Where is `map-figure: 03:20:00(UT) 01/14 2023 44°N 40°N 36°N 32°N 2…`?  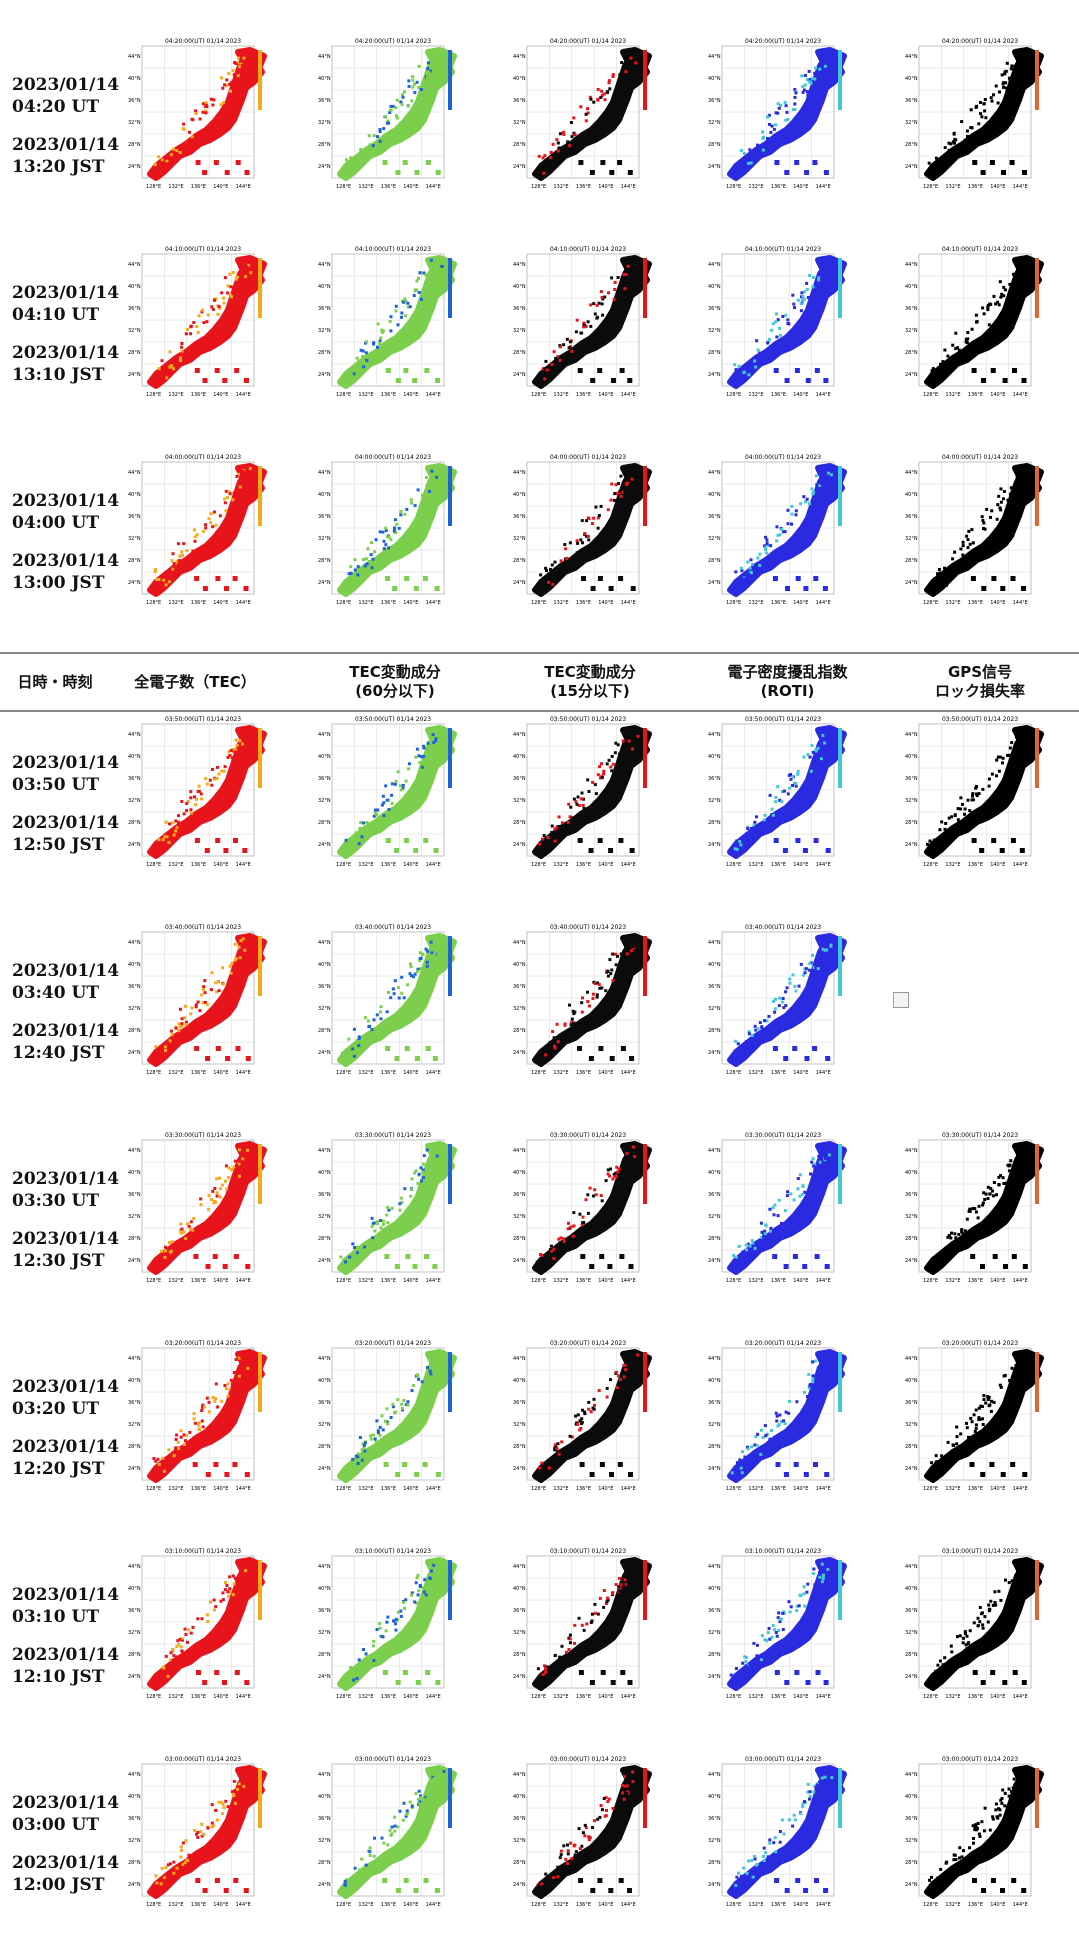 map-figure: 03:20:00(UT) 01/14 2023 44°N 40°N 36°N 32°N 2… is located at coordinates (197, 1416).